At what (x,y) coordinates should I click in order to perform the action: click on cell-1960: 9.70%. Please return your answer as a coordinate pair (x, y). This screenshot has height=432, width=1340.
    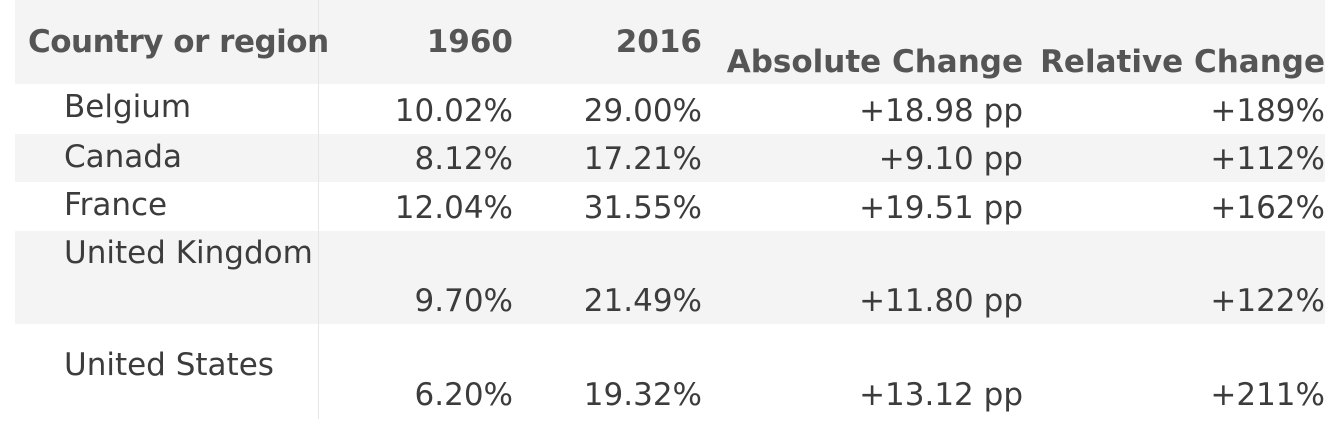
    Looking at the image, I should click on (415, 277).